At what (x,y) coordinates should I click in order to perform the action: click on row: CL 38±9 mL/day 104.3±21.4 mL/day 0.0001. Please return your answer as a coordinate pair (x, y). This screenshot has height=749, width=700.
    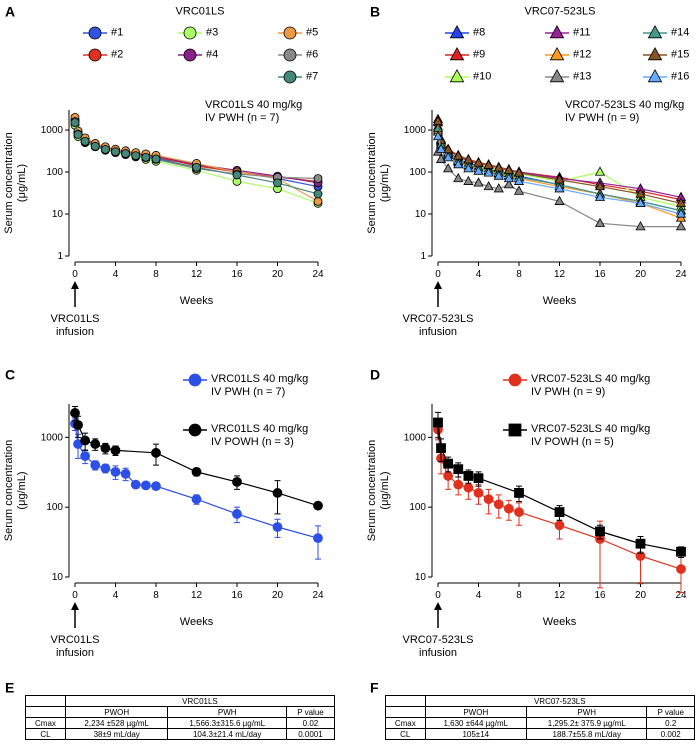
    Looking at the image, I should click on (180, 734).